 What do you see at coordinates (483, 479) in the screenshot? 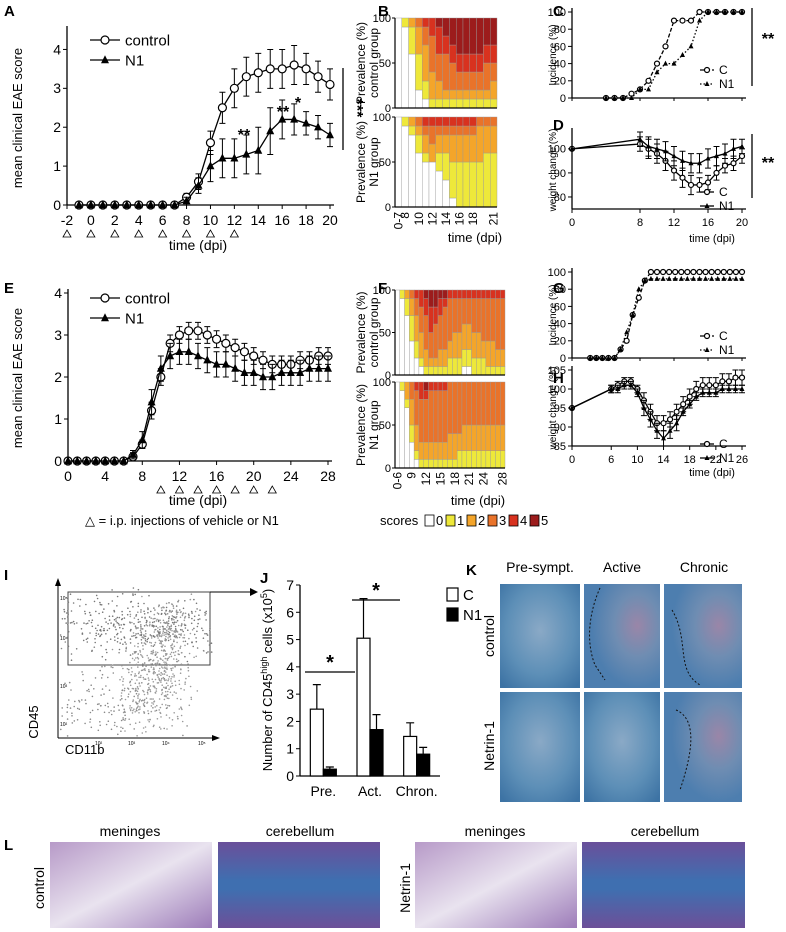
I see `x-tick-label: 24` at bounding box center [483, 479].